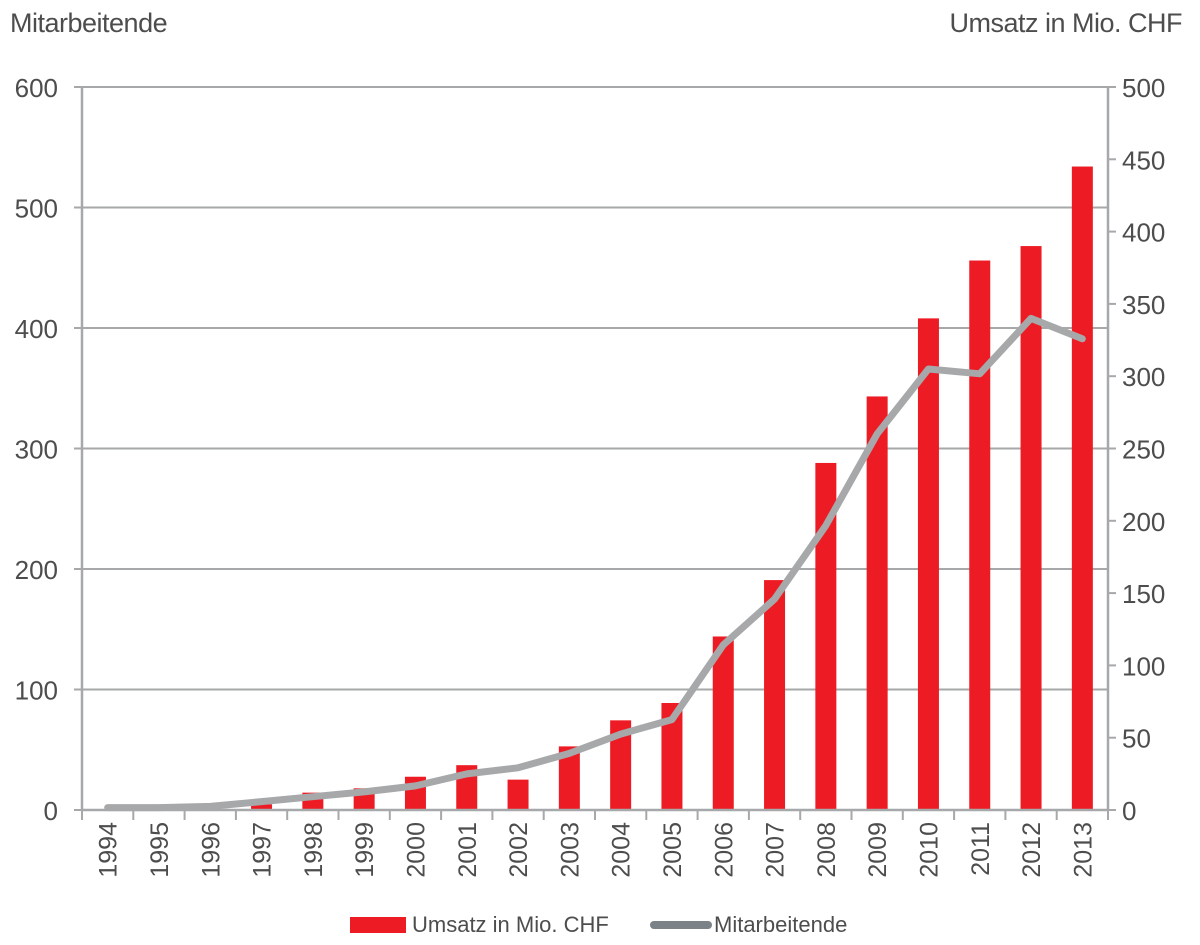 Image resolution: width=1200 pixels, height=945 pixels. What do you see at coordinates (1143, 88) in the screenshot?
I see `right-tick-label: 500` at bounding box center [1143, 88].